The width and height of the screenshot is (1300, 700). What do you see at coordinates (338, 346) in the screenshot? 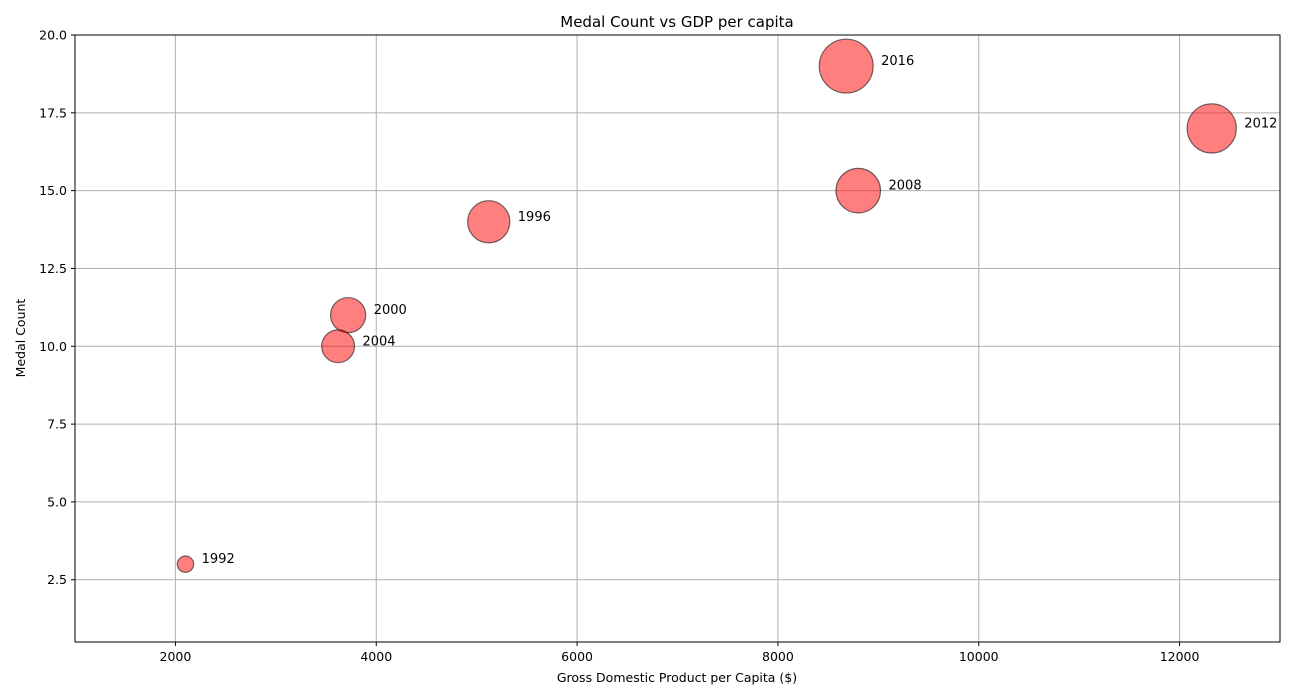
I see `point-2004` at bounding box center [338, 346].